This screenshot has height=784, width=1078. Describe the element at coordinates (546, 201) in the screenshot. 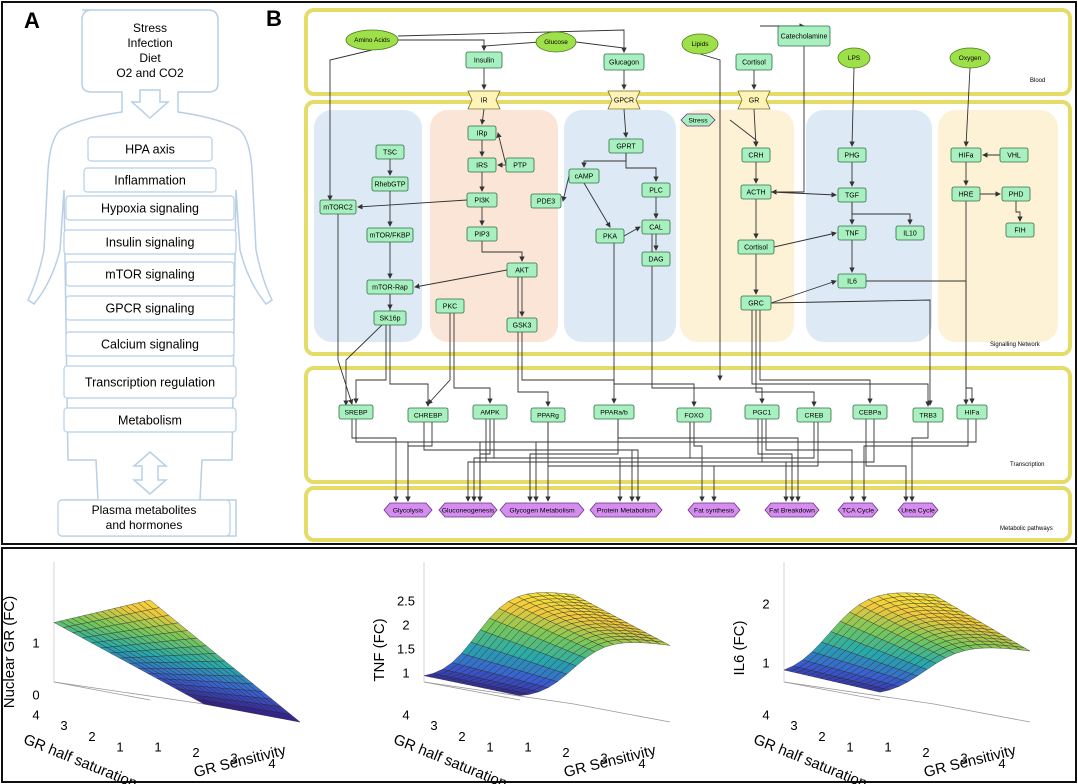

I see `node-label: PDE3` at that location.